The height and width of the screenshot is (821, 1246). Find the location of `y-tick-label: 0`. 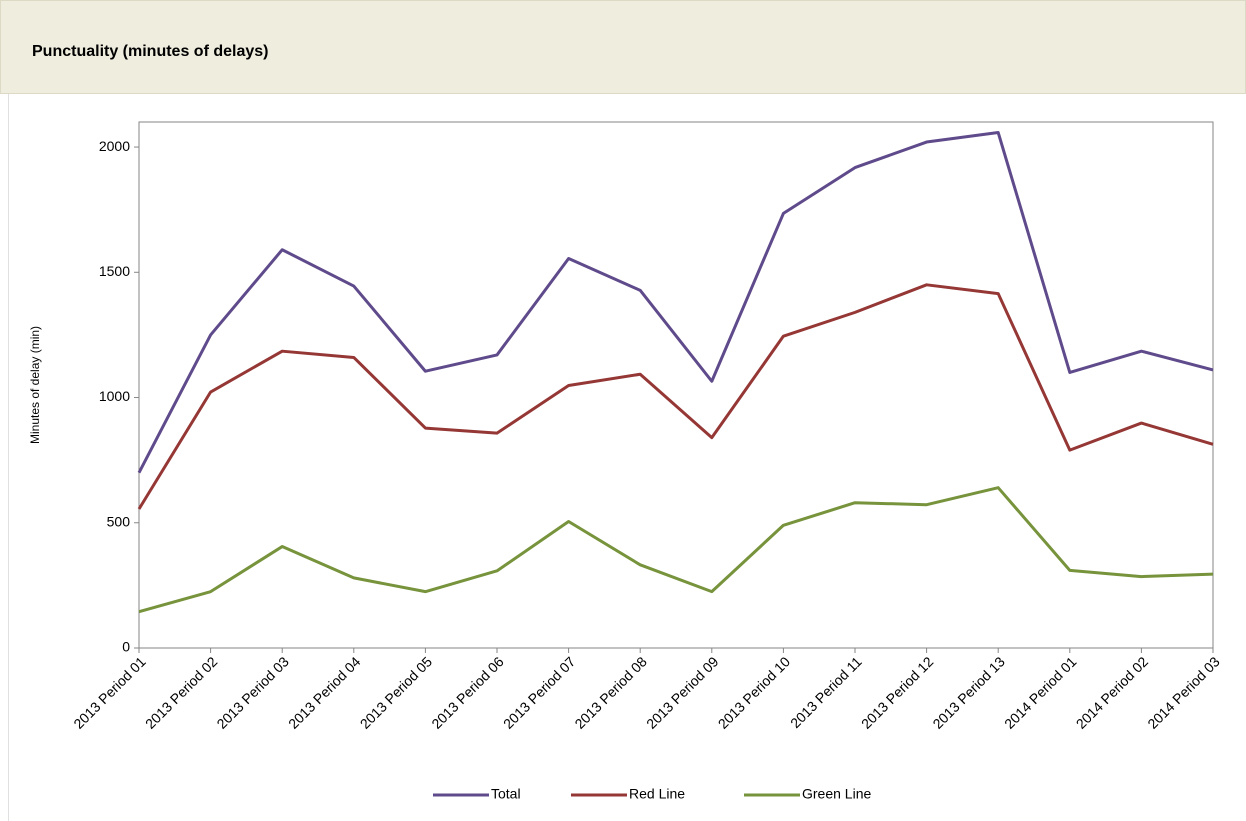

y-tick-label: 0 is located at coordinates (126, 647).